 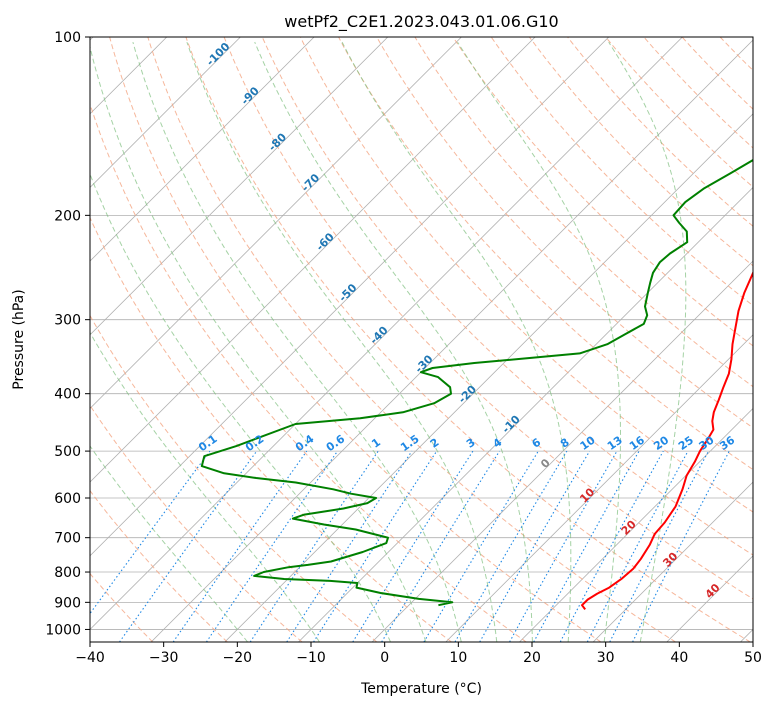 What do you see at coordinates (587, 495) in the screenshot?
I see `isotherm-label: 10` at bounding box center [587, 495].